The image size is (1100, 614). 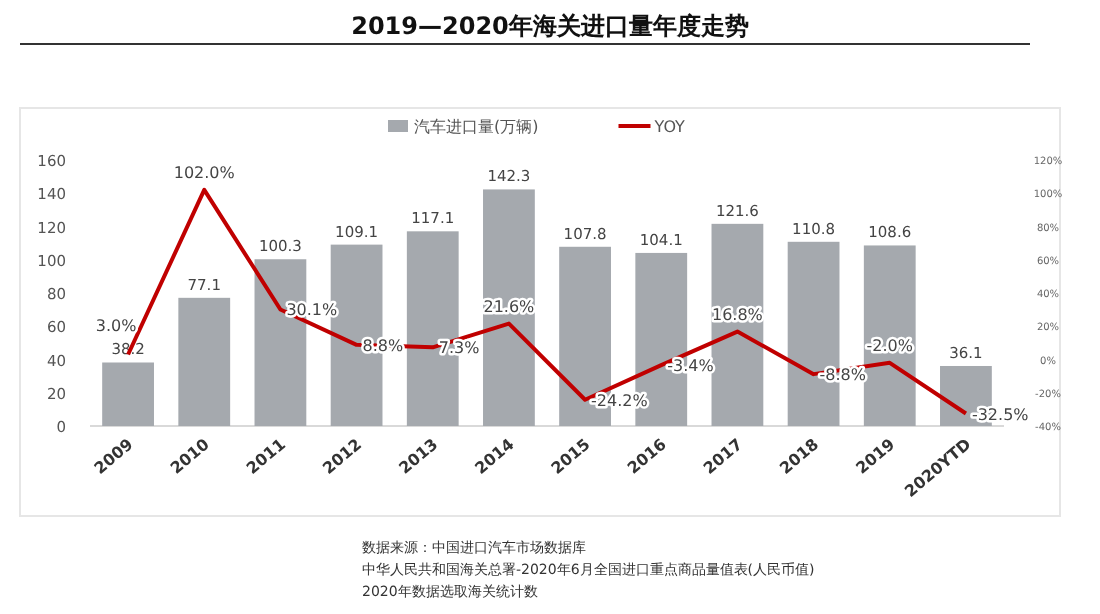 I want to click on legend-label: YOY, so click(x=669, y=127).